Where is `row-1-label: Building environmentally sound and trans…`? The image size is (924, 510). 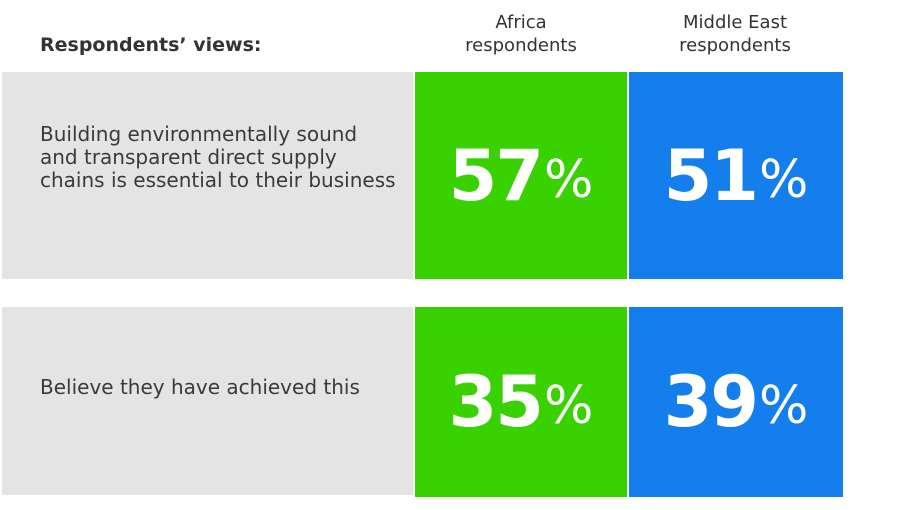
row-1-label: Building environmentally sound and trans… is located at coordinates (218, 157).